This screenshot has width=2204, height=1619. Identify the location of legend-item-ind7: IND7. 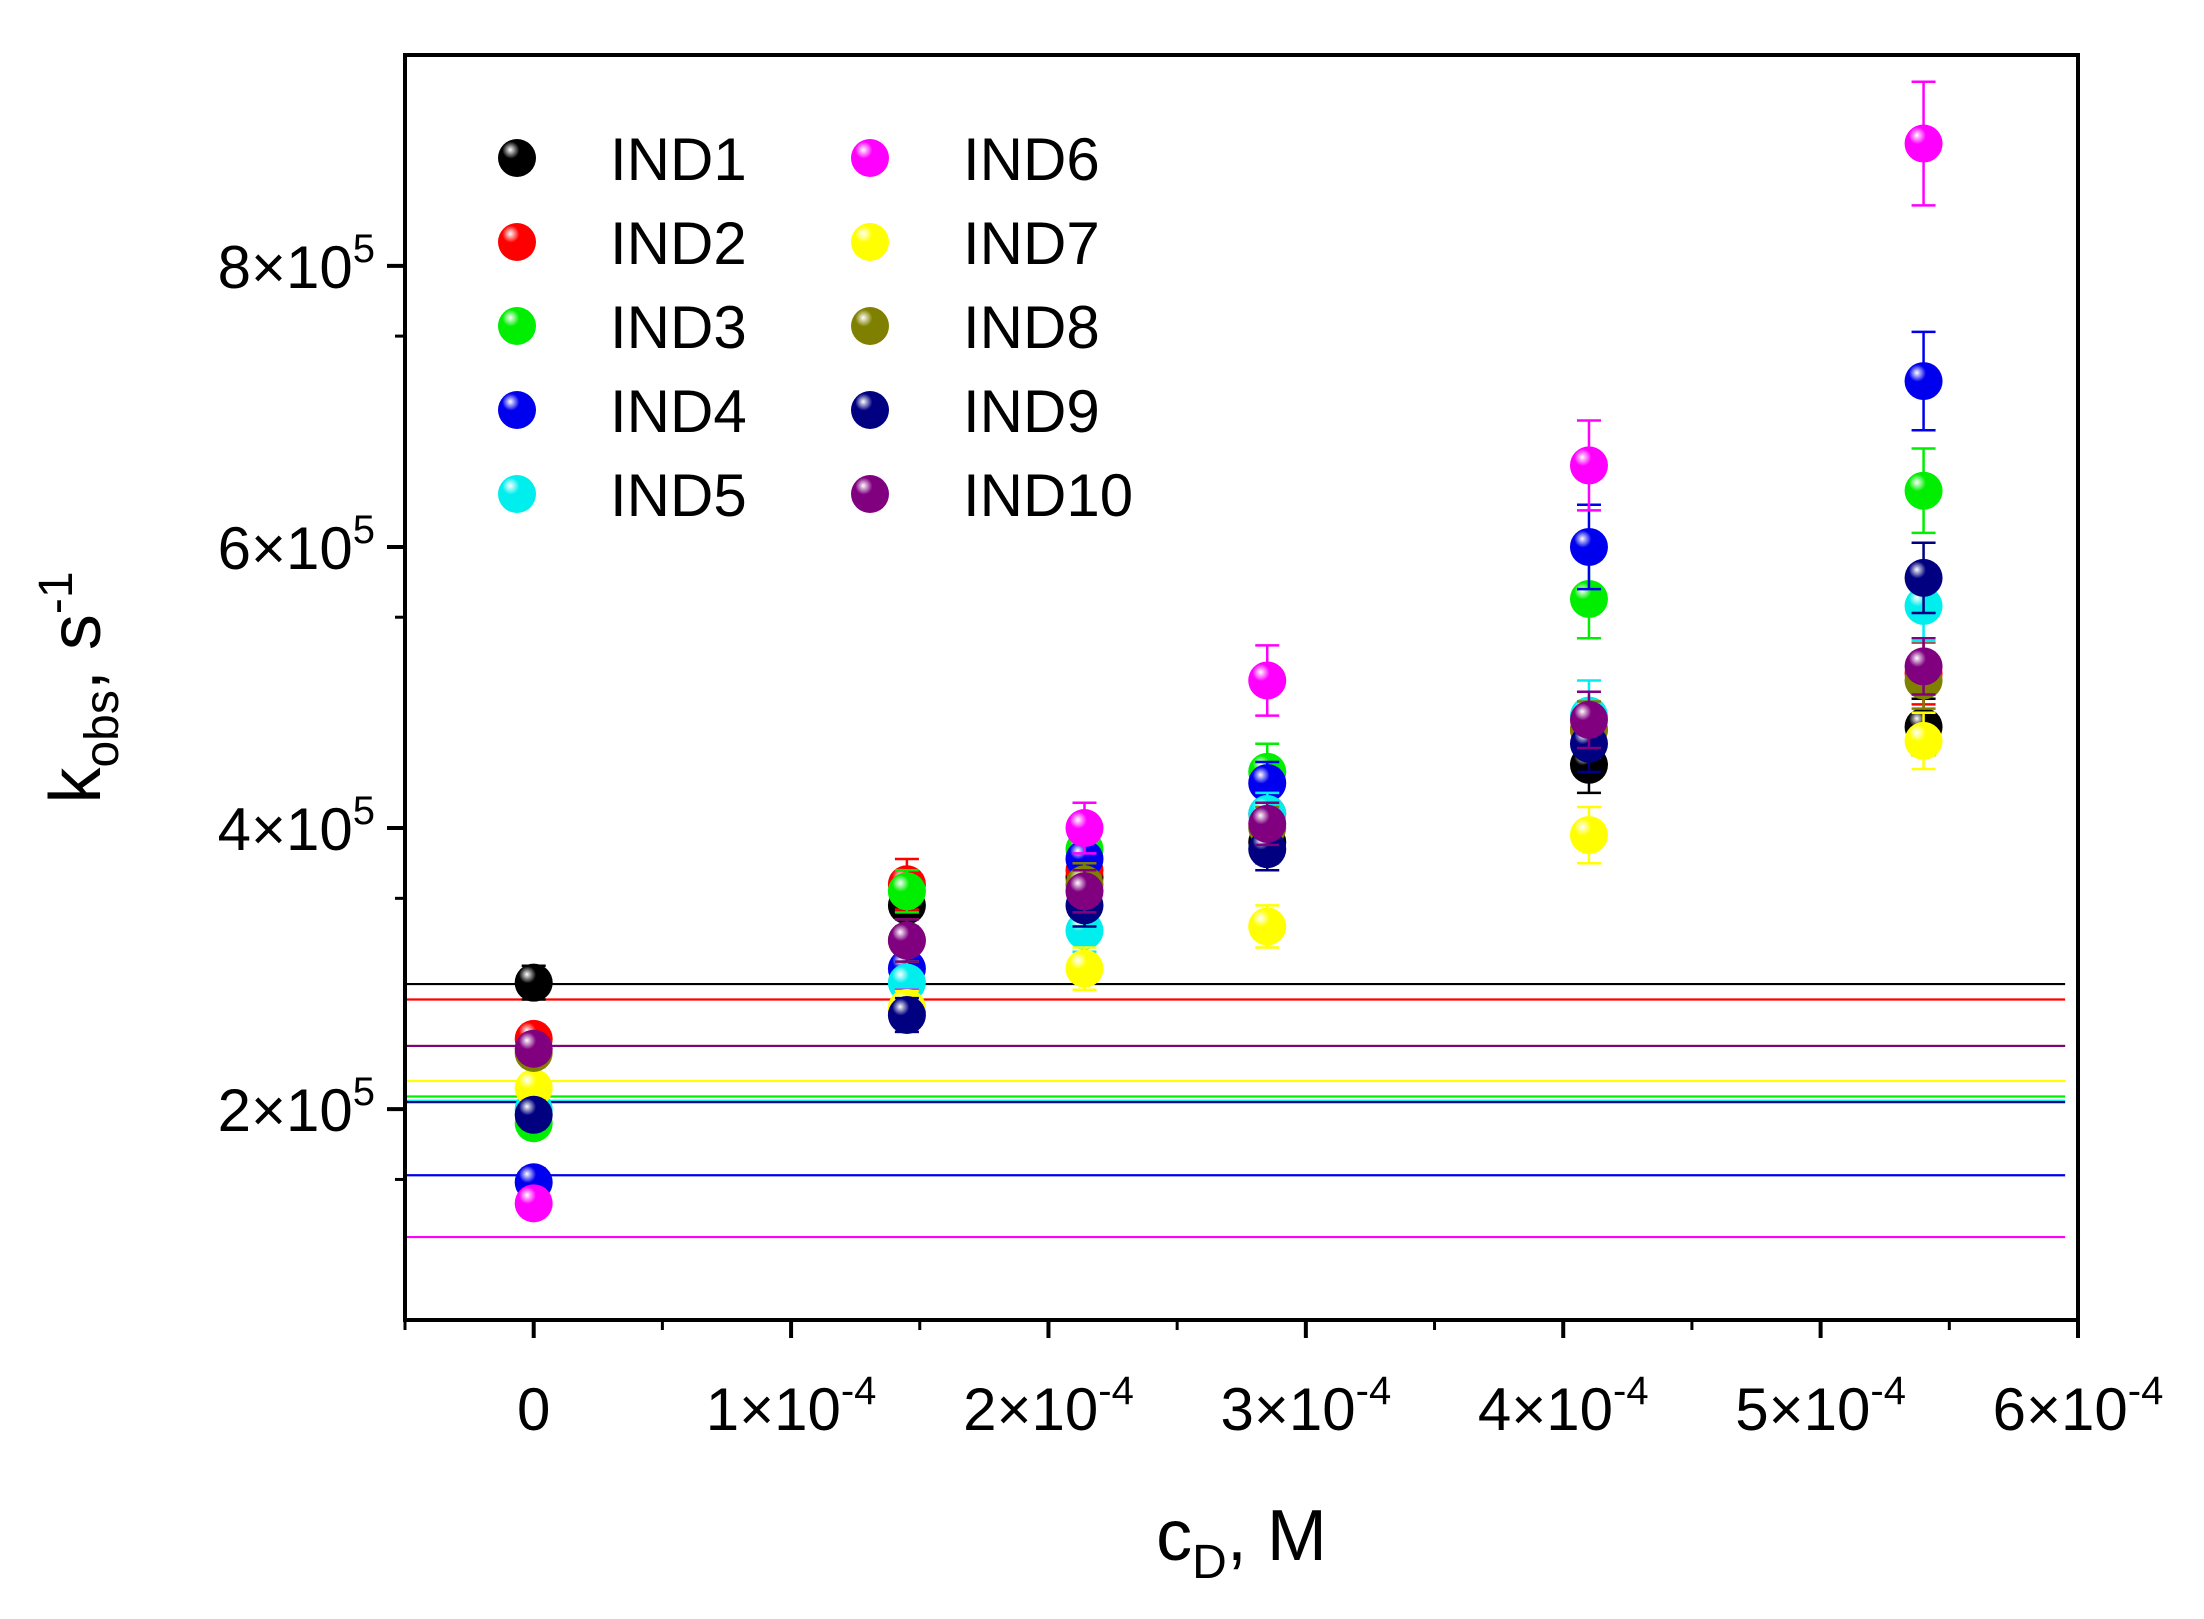
(975, 243).